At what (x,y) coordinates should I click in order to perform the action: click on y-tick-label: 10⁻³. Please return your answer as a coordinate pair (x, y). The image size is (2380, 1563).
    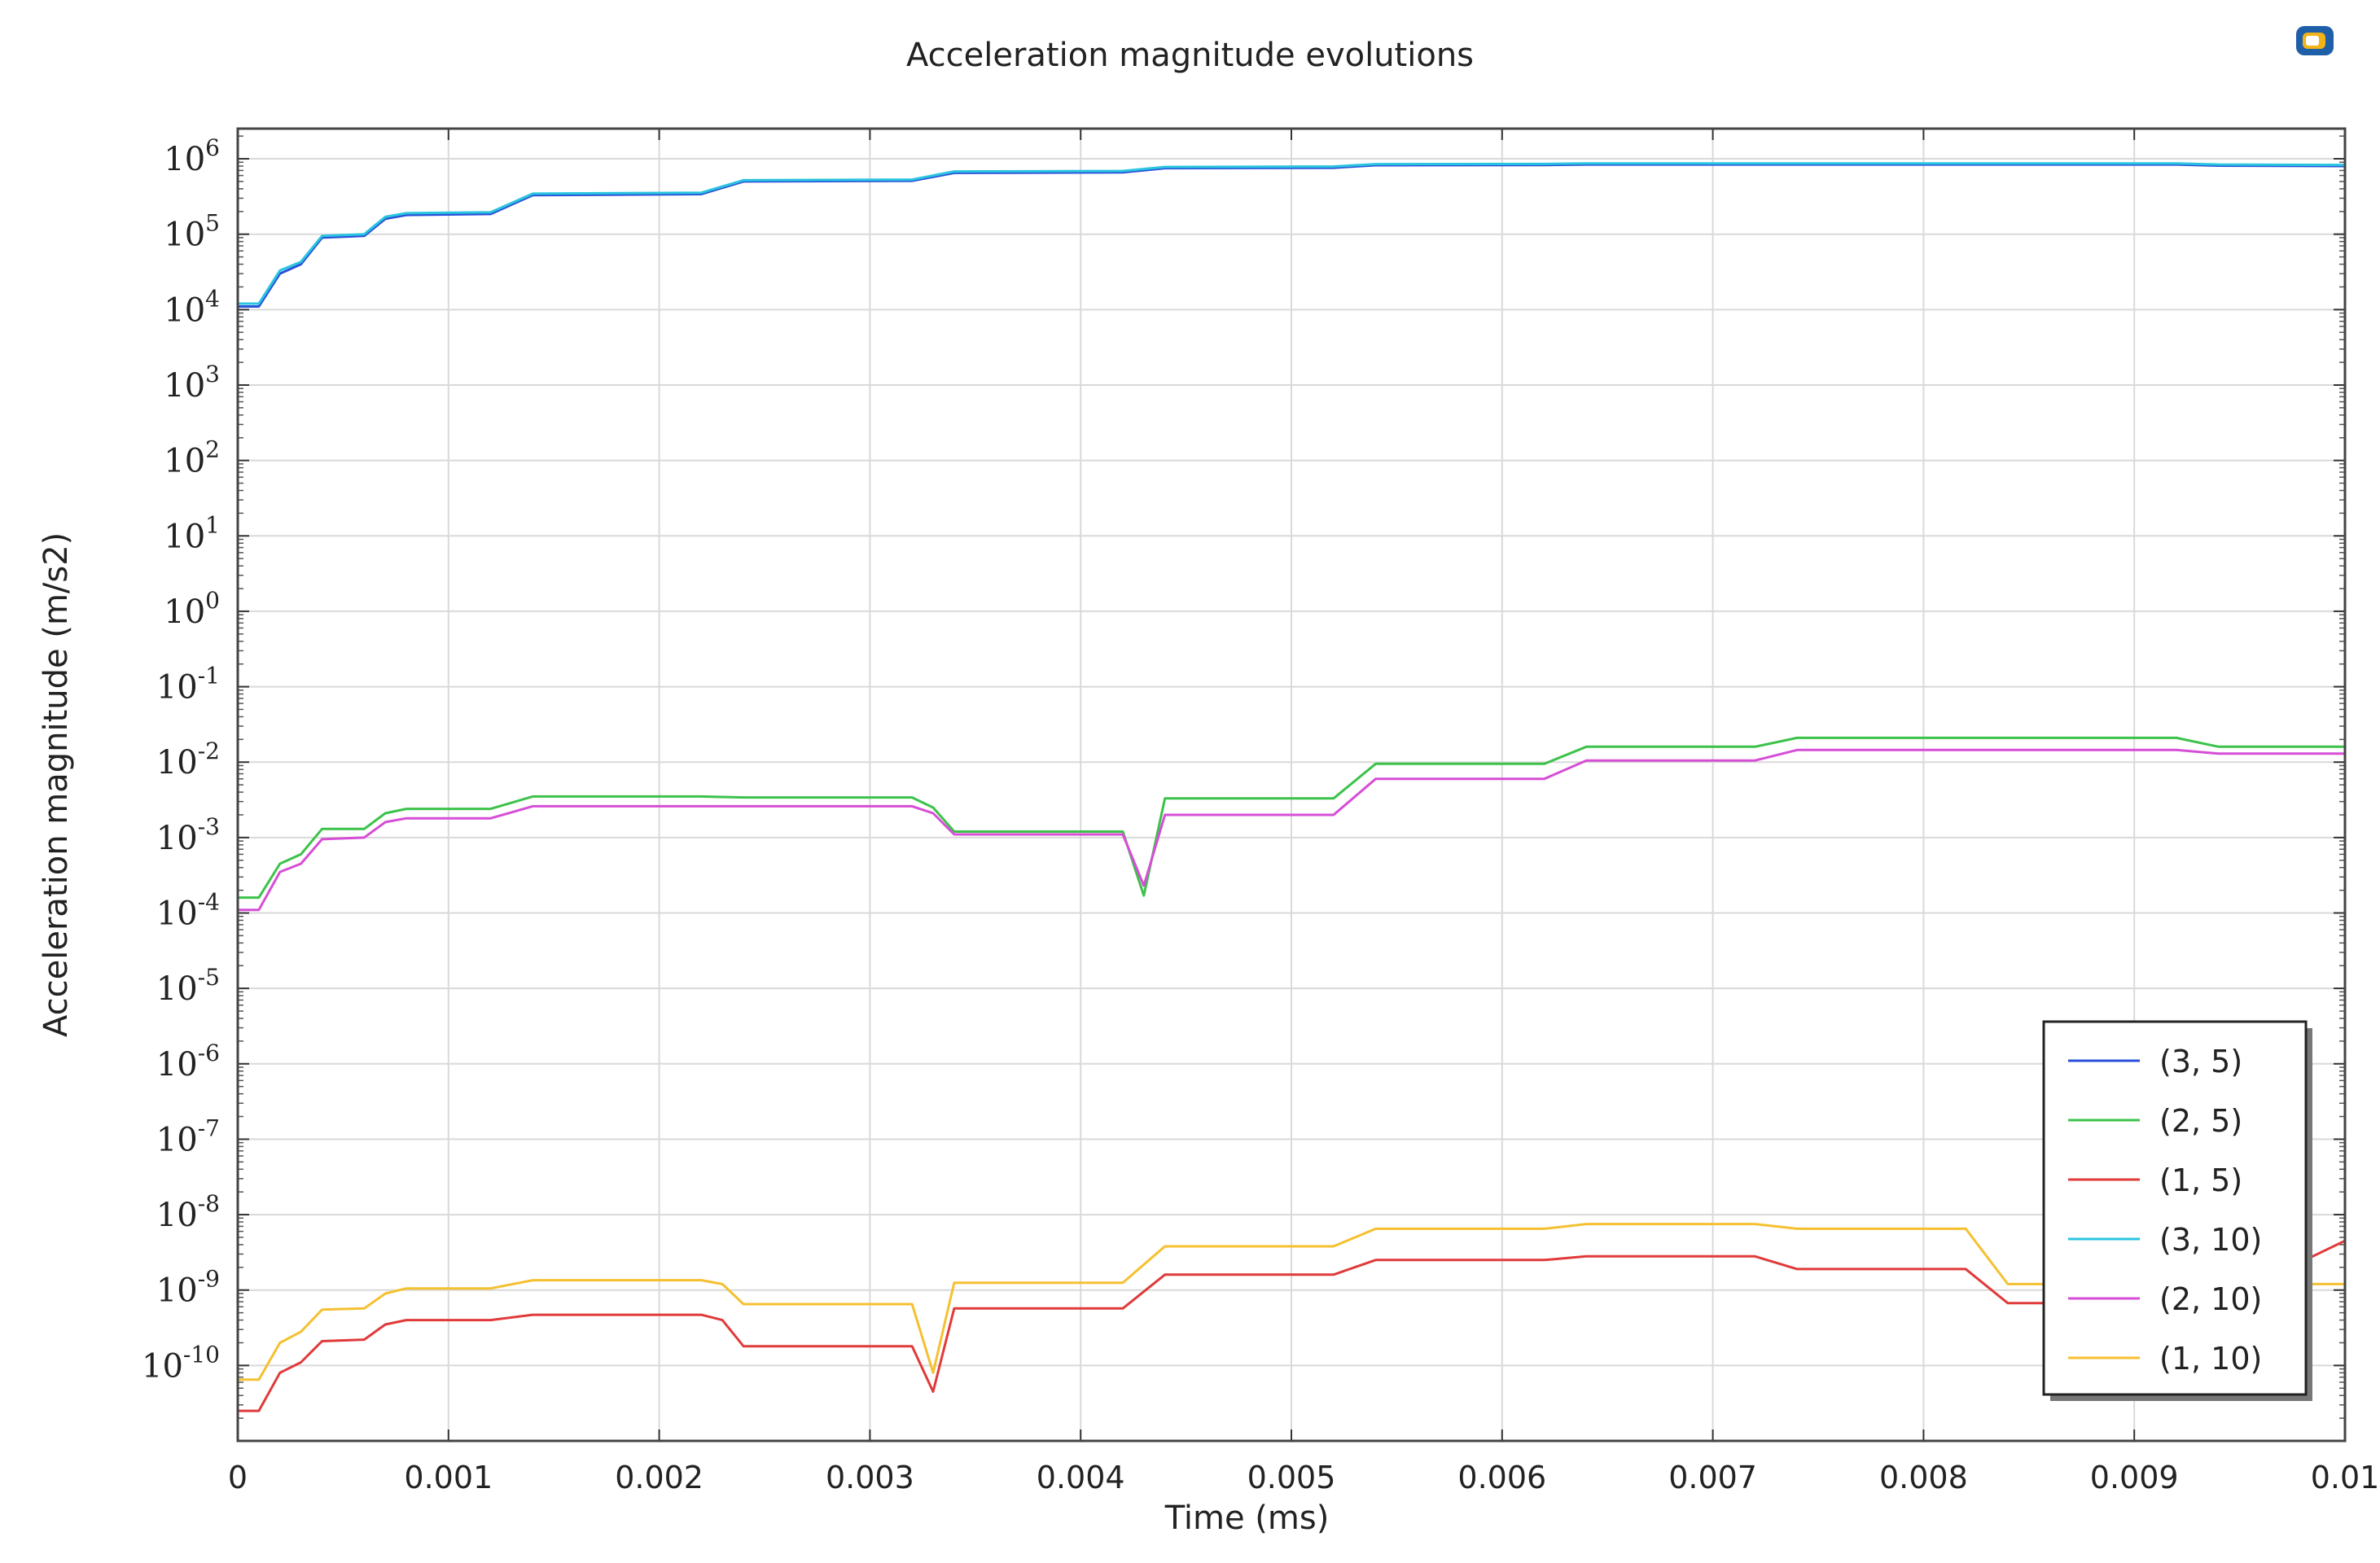
    Looking at the image, I should click on (188, 835).